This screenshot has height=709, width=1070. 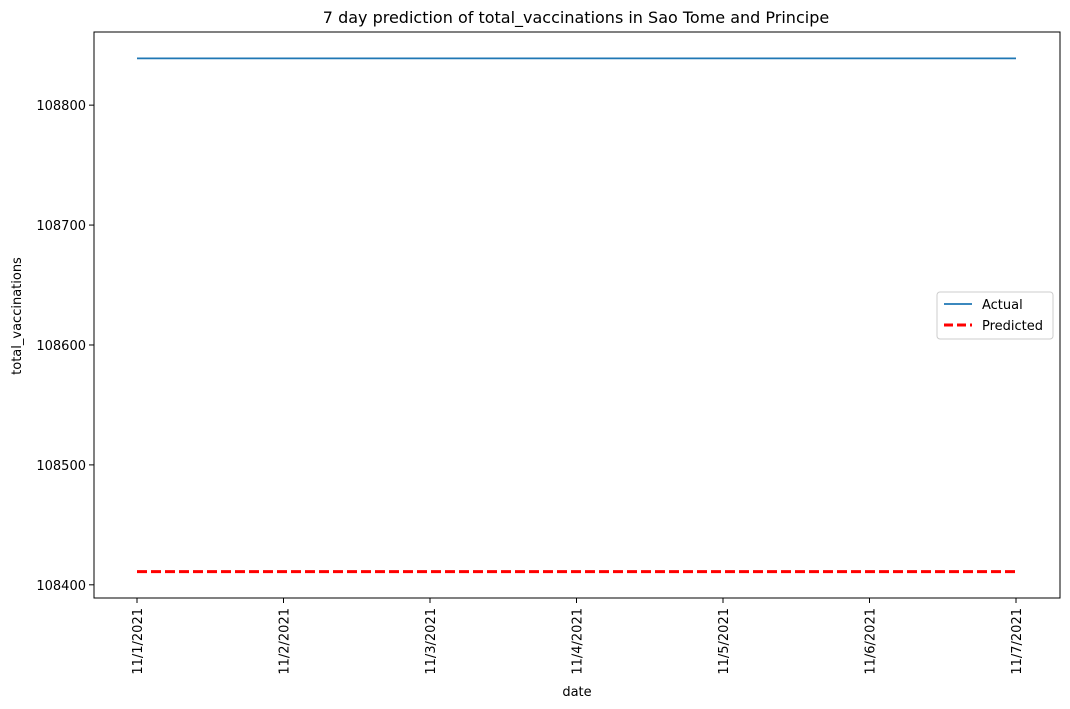 I want to click on y-axis: 108400 108500 108600 108700 108800, so click(x=65, y=346).